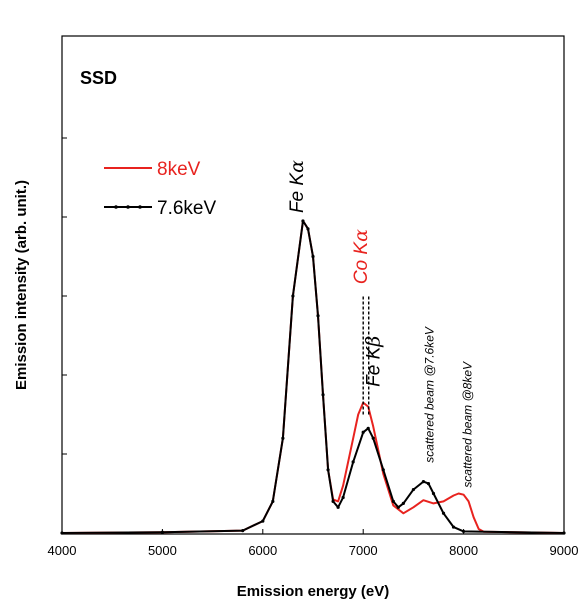 Image resolution: width=584 pixels, height=603 pixels. Describe the element at coordinates (361, 256) in the screenshot. I see `peak-annotation-co-k-greek-1: Co Kα` at that location.